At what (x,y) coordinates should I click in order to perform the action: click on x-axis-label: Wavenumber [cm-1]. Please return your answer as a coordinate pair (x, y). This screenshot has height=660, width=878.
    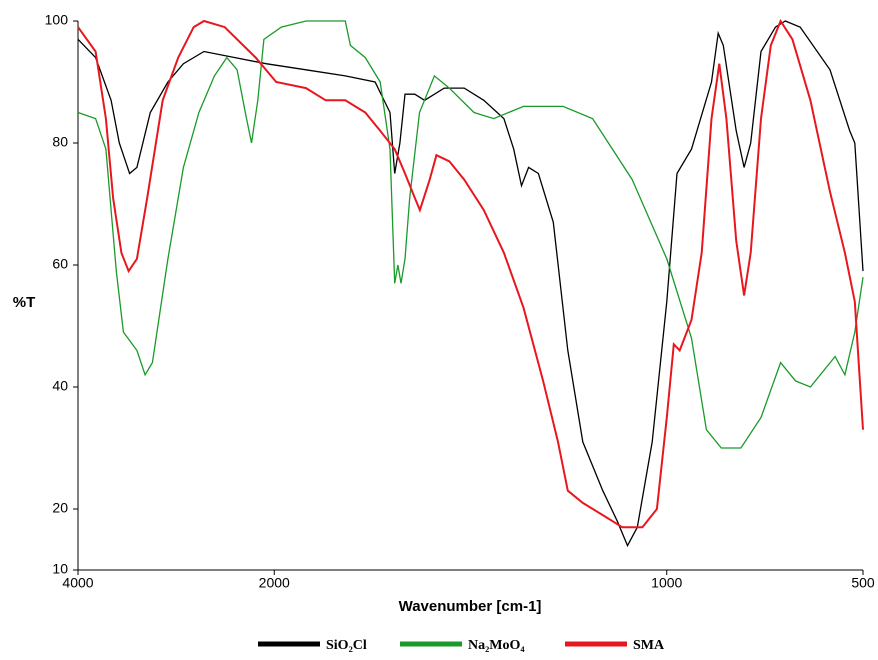
    Looking at the image, I should click on (470, 606).